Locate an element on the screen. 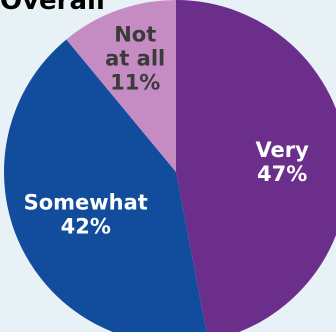  slice-category-label-0-0: Very is located at coordinates (282, 150).